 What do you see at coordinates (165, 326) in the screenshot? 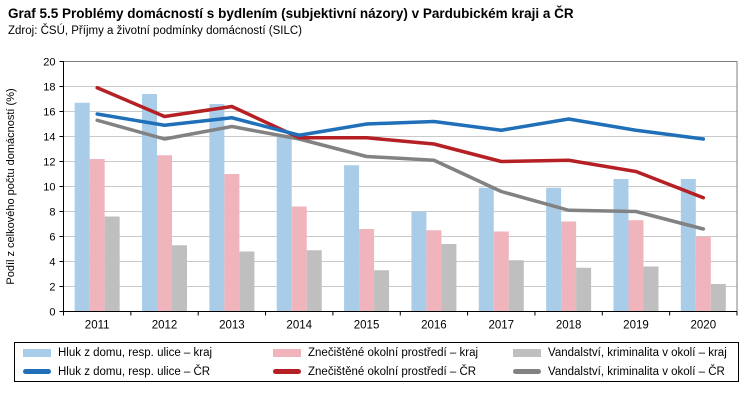
I see `x-tick-label: 2012` at bounding box center [165, 326].